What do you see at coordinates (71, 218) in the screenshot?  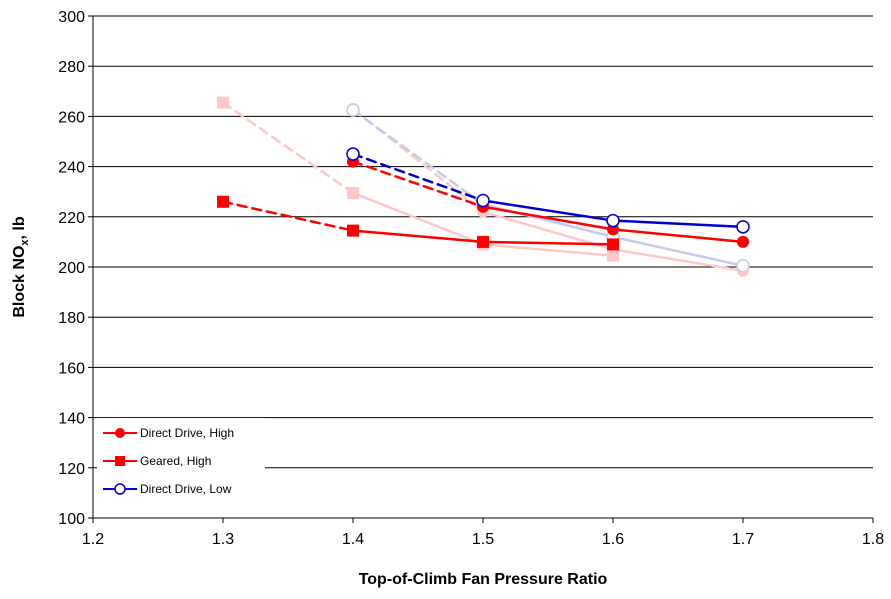 I see `y-tick-label: 220` at bounding box center [71, 218].